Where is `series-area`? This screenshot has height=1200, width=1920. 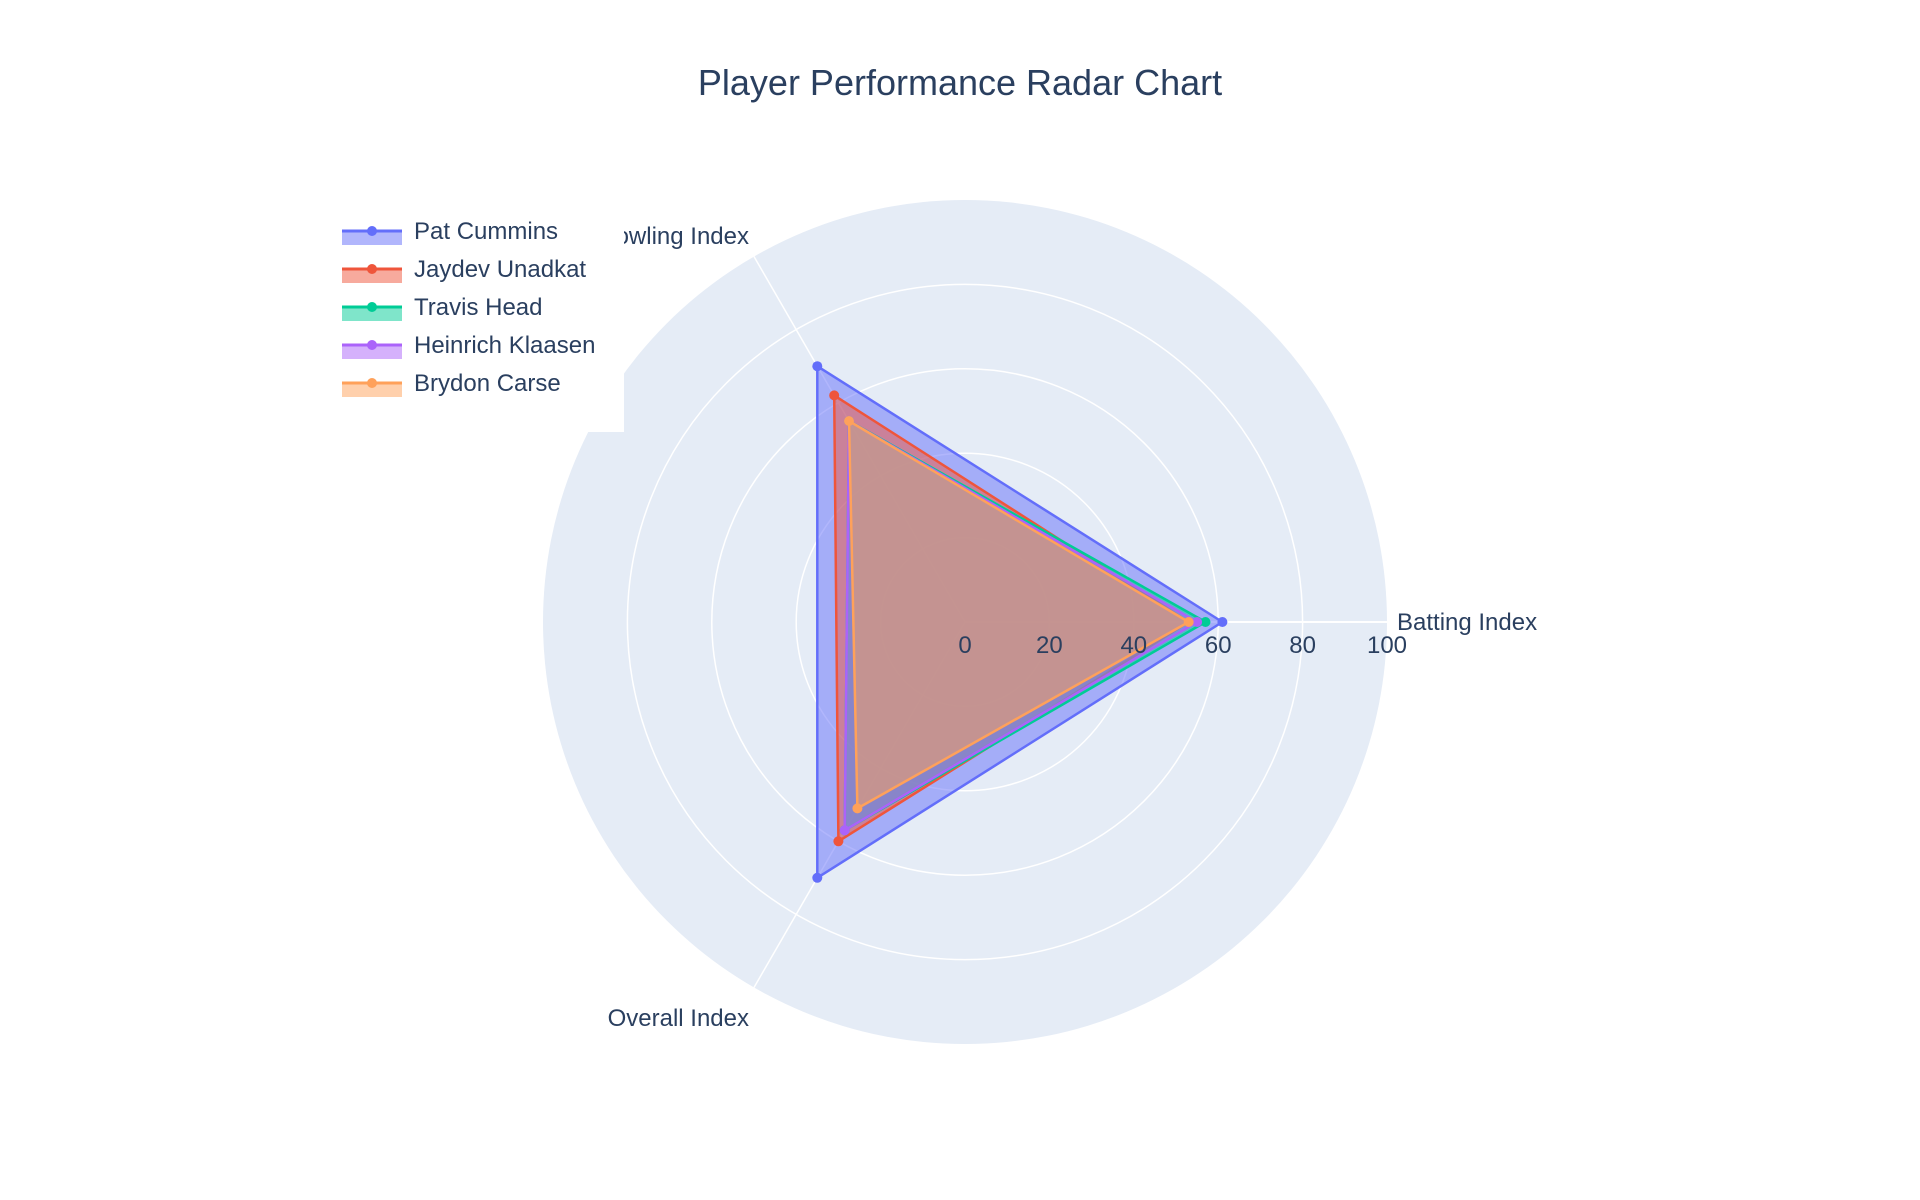 series-area is located at coordinates (1018, 614).